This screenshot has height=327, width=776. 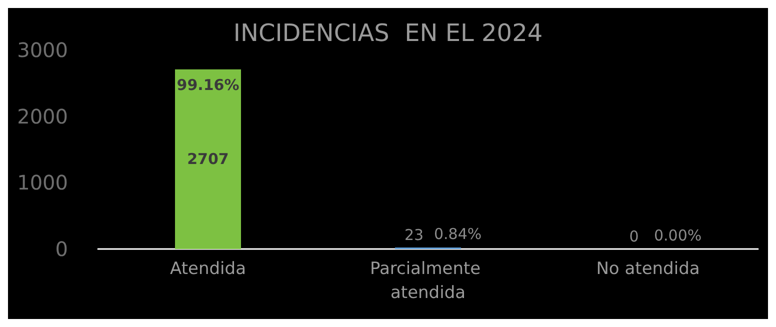 I want to click on x-tick-label: No atendida, so click(x=648, y=269).